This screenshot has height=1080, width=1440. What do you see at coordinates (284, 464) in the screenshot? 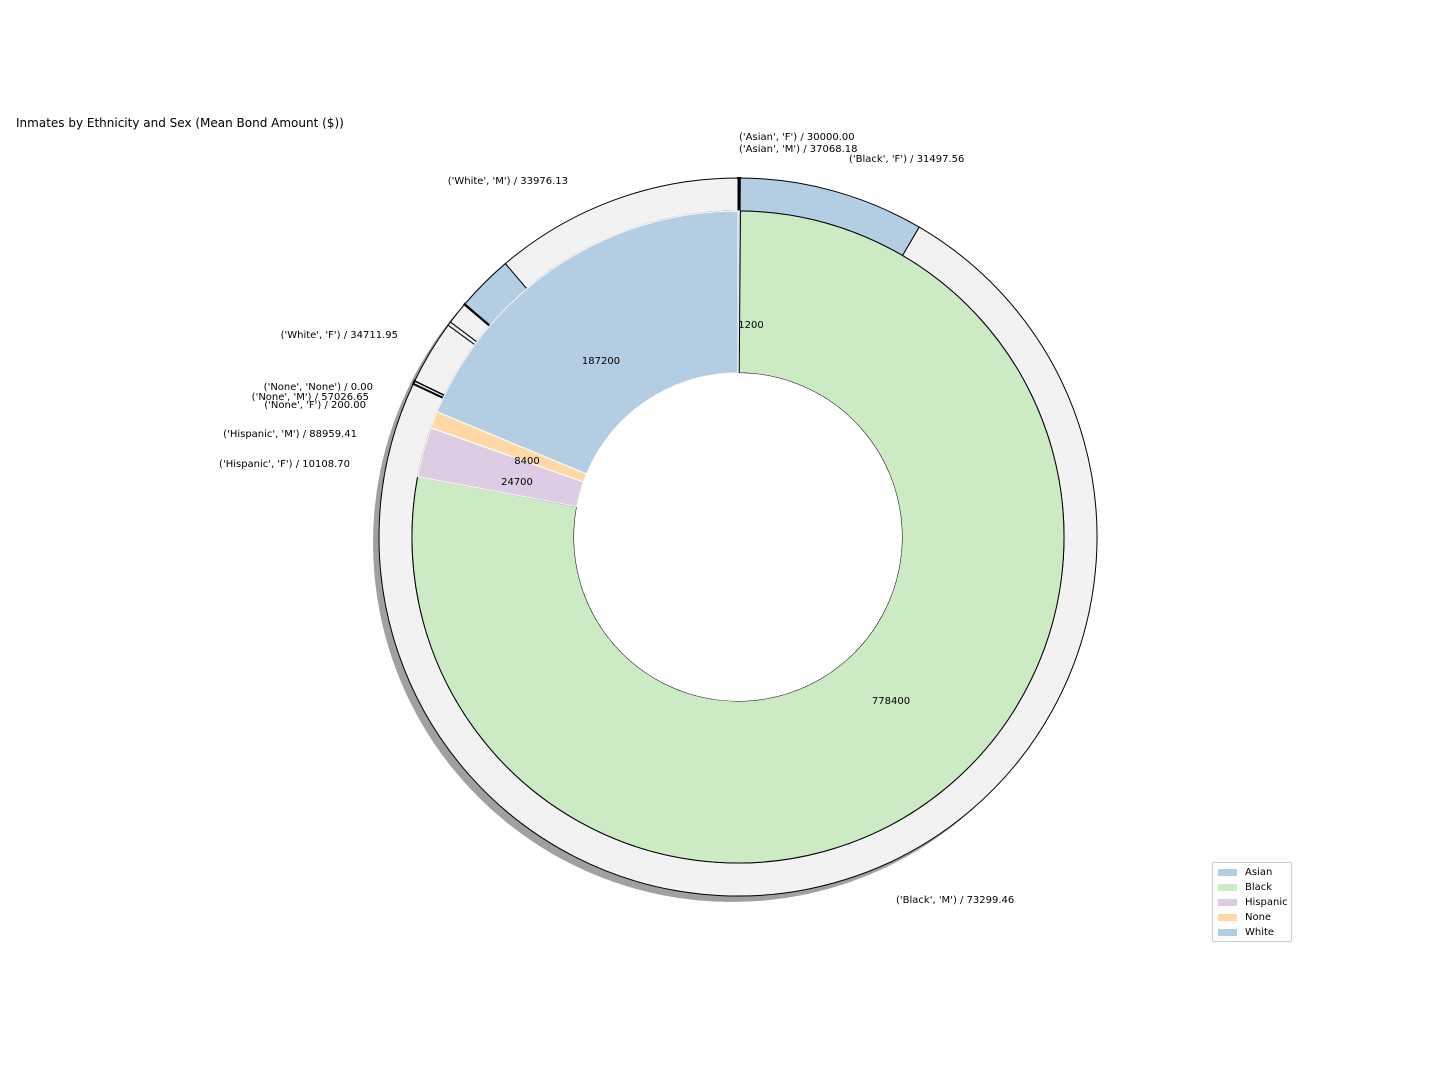
I see `outer-slice-label: ('Hispanic', 'F') / 10108.70` at bounding box center [284, 464].